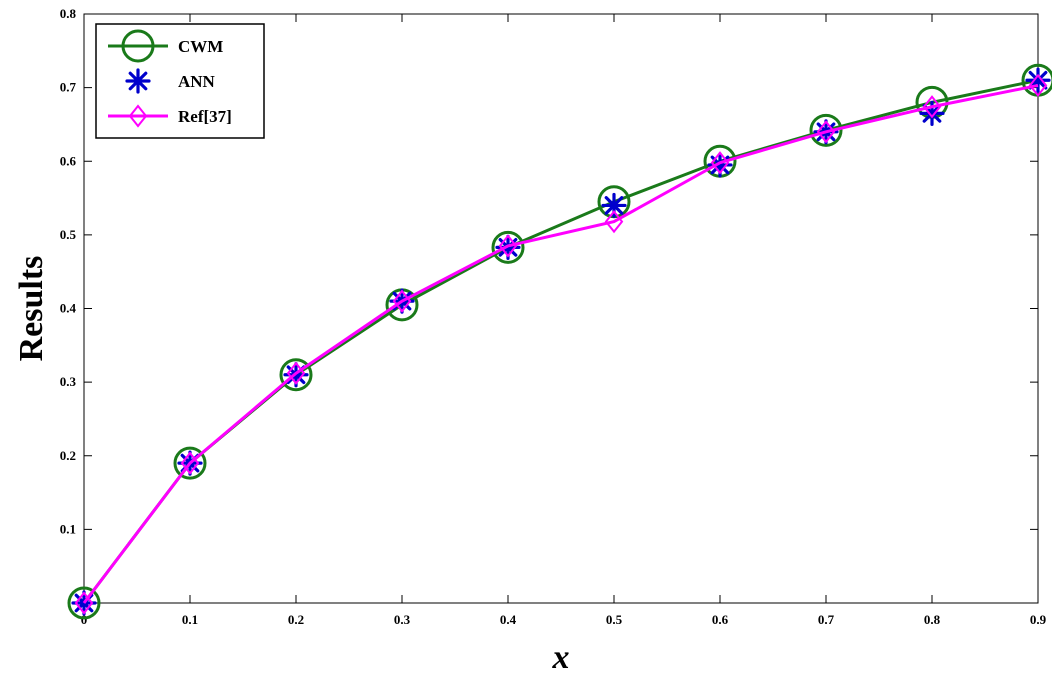  Describe the element at coordinates (1038, 619) in the screenshot. I see `x-tick-label: 0.9` at that location.